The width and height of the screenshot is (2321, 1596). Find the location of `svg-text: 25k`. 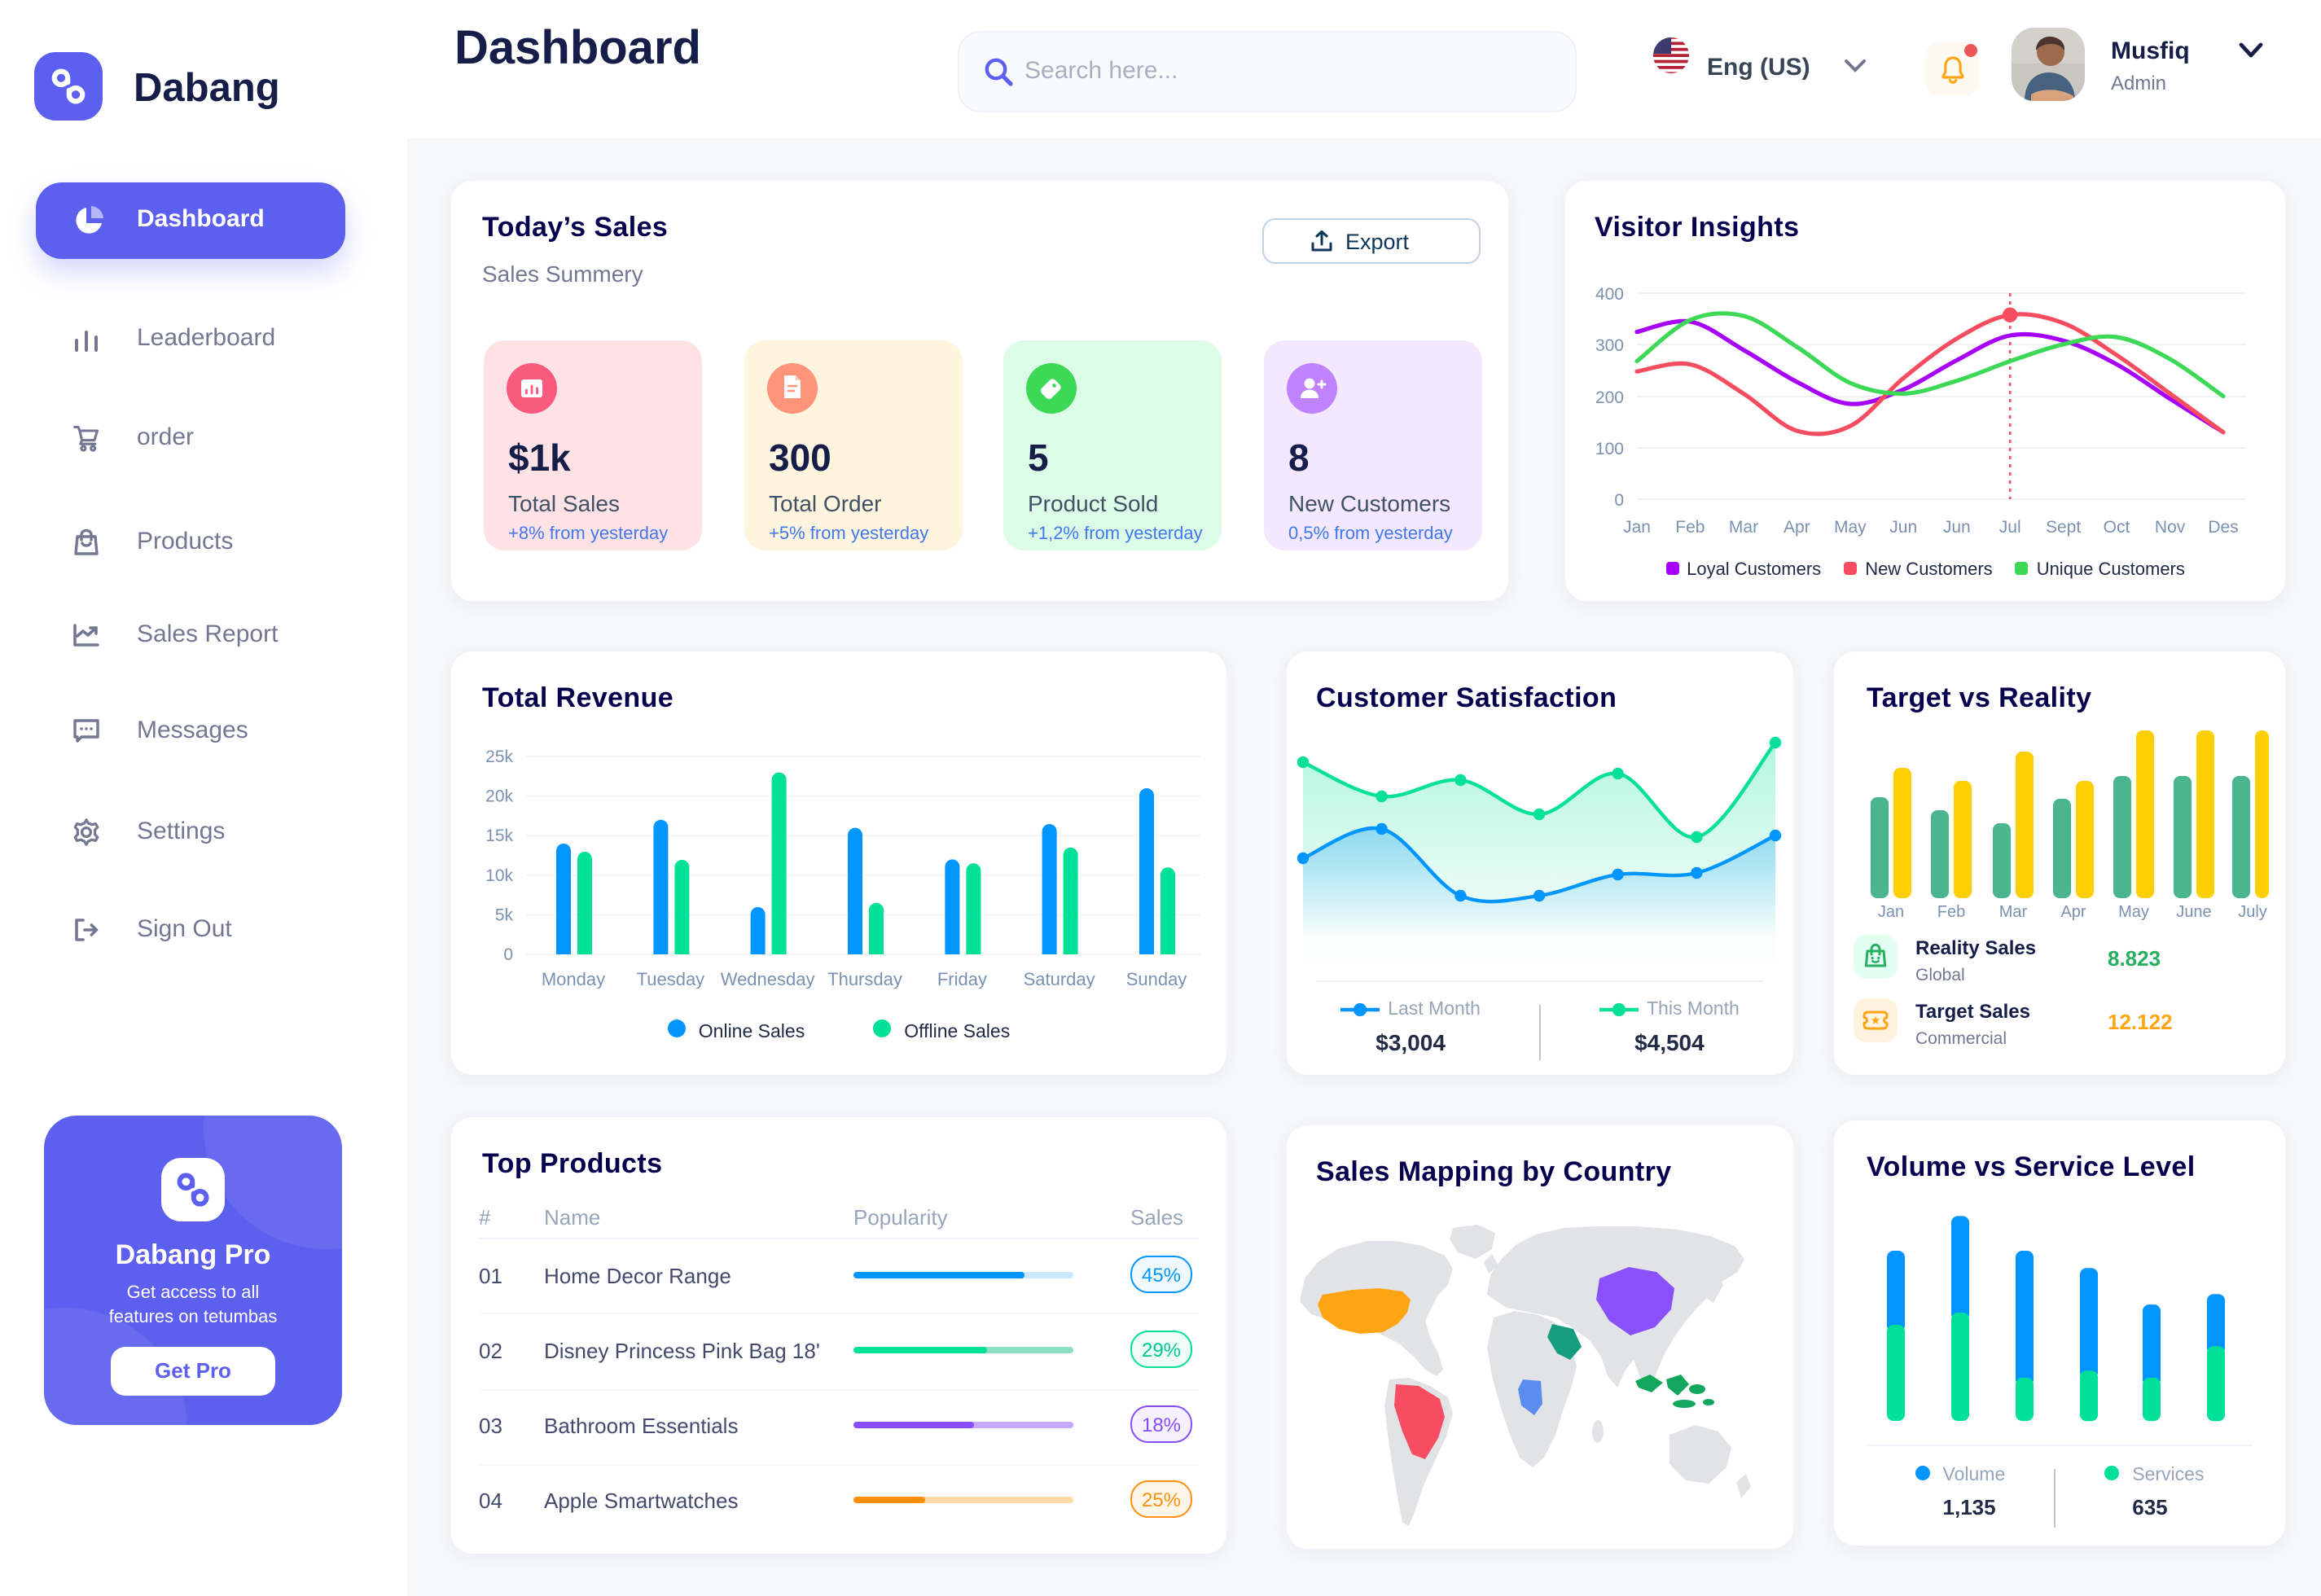

svg-text: 25k is located at coordinates (499, 757).